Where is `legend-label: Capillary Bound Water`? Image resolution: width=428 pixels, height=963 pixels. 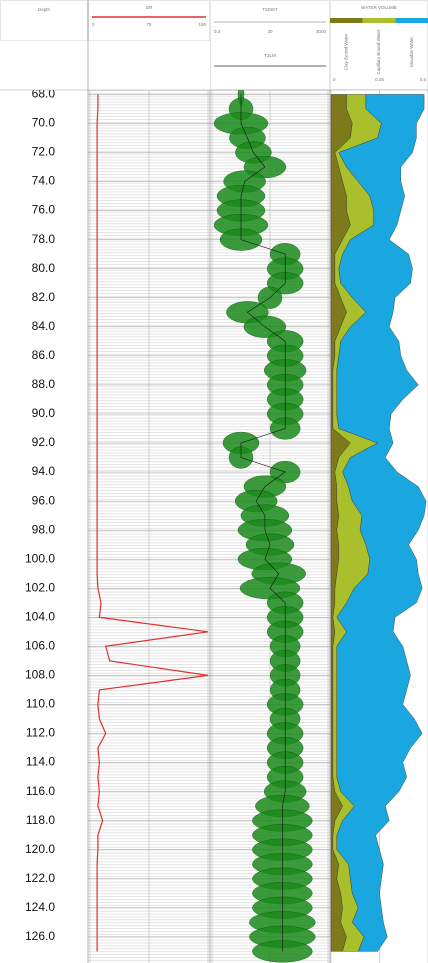
legend-label: Capillary Bound Water is located at coordinates (378, 51).